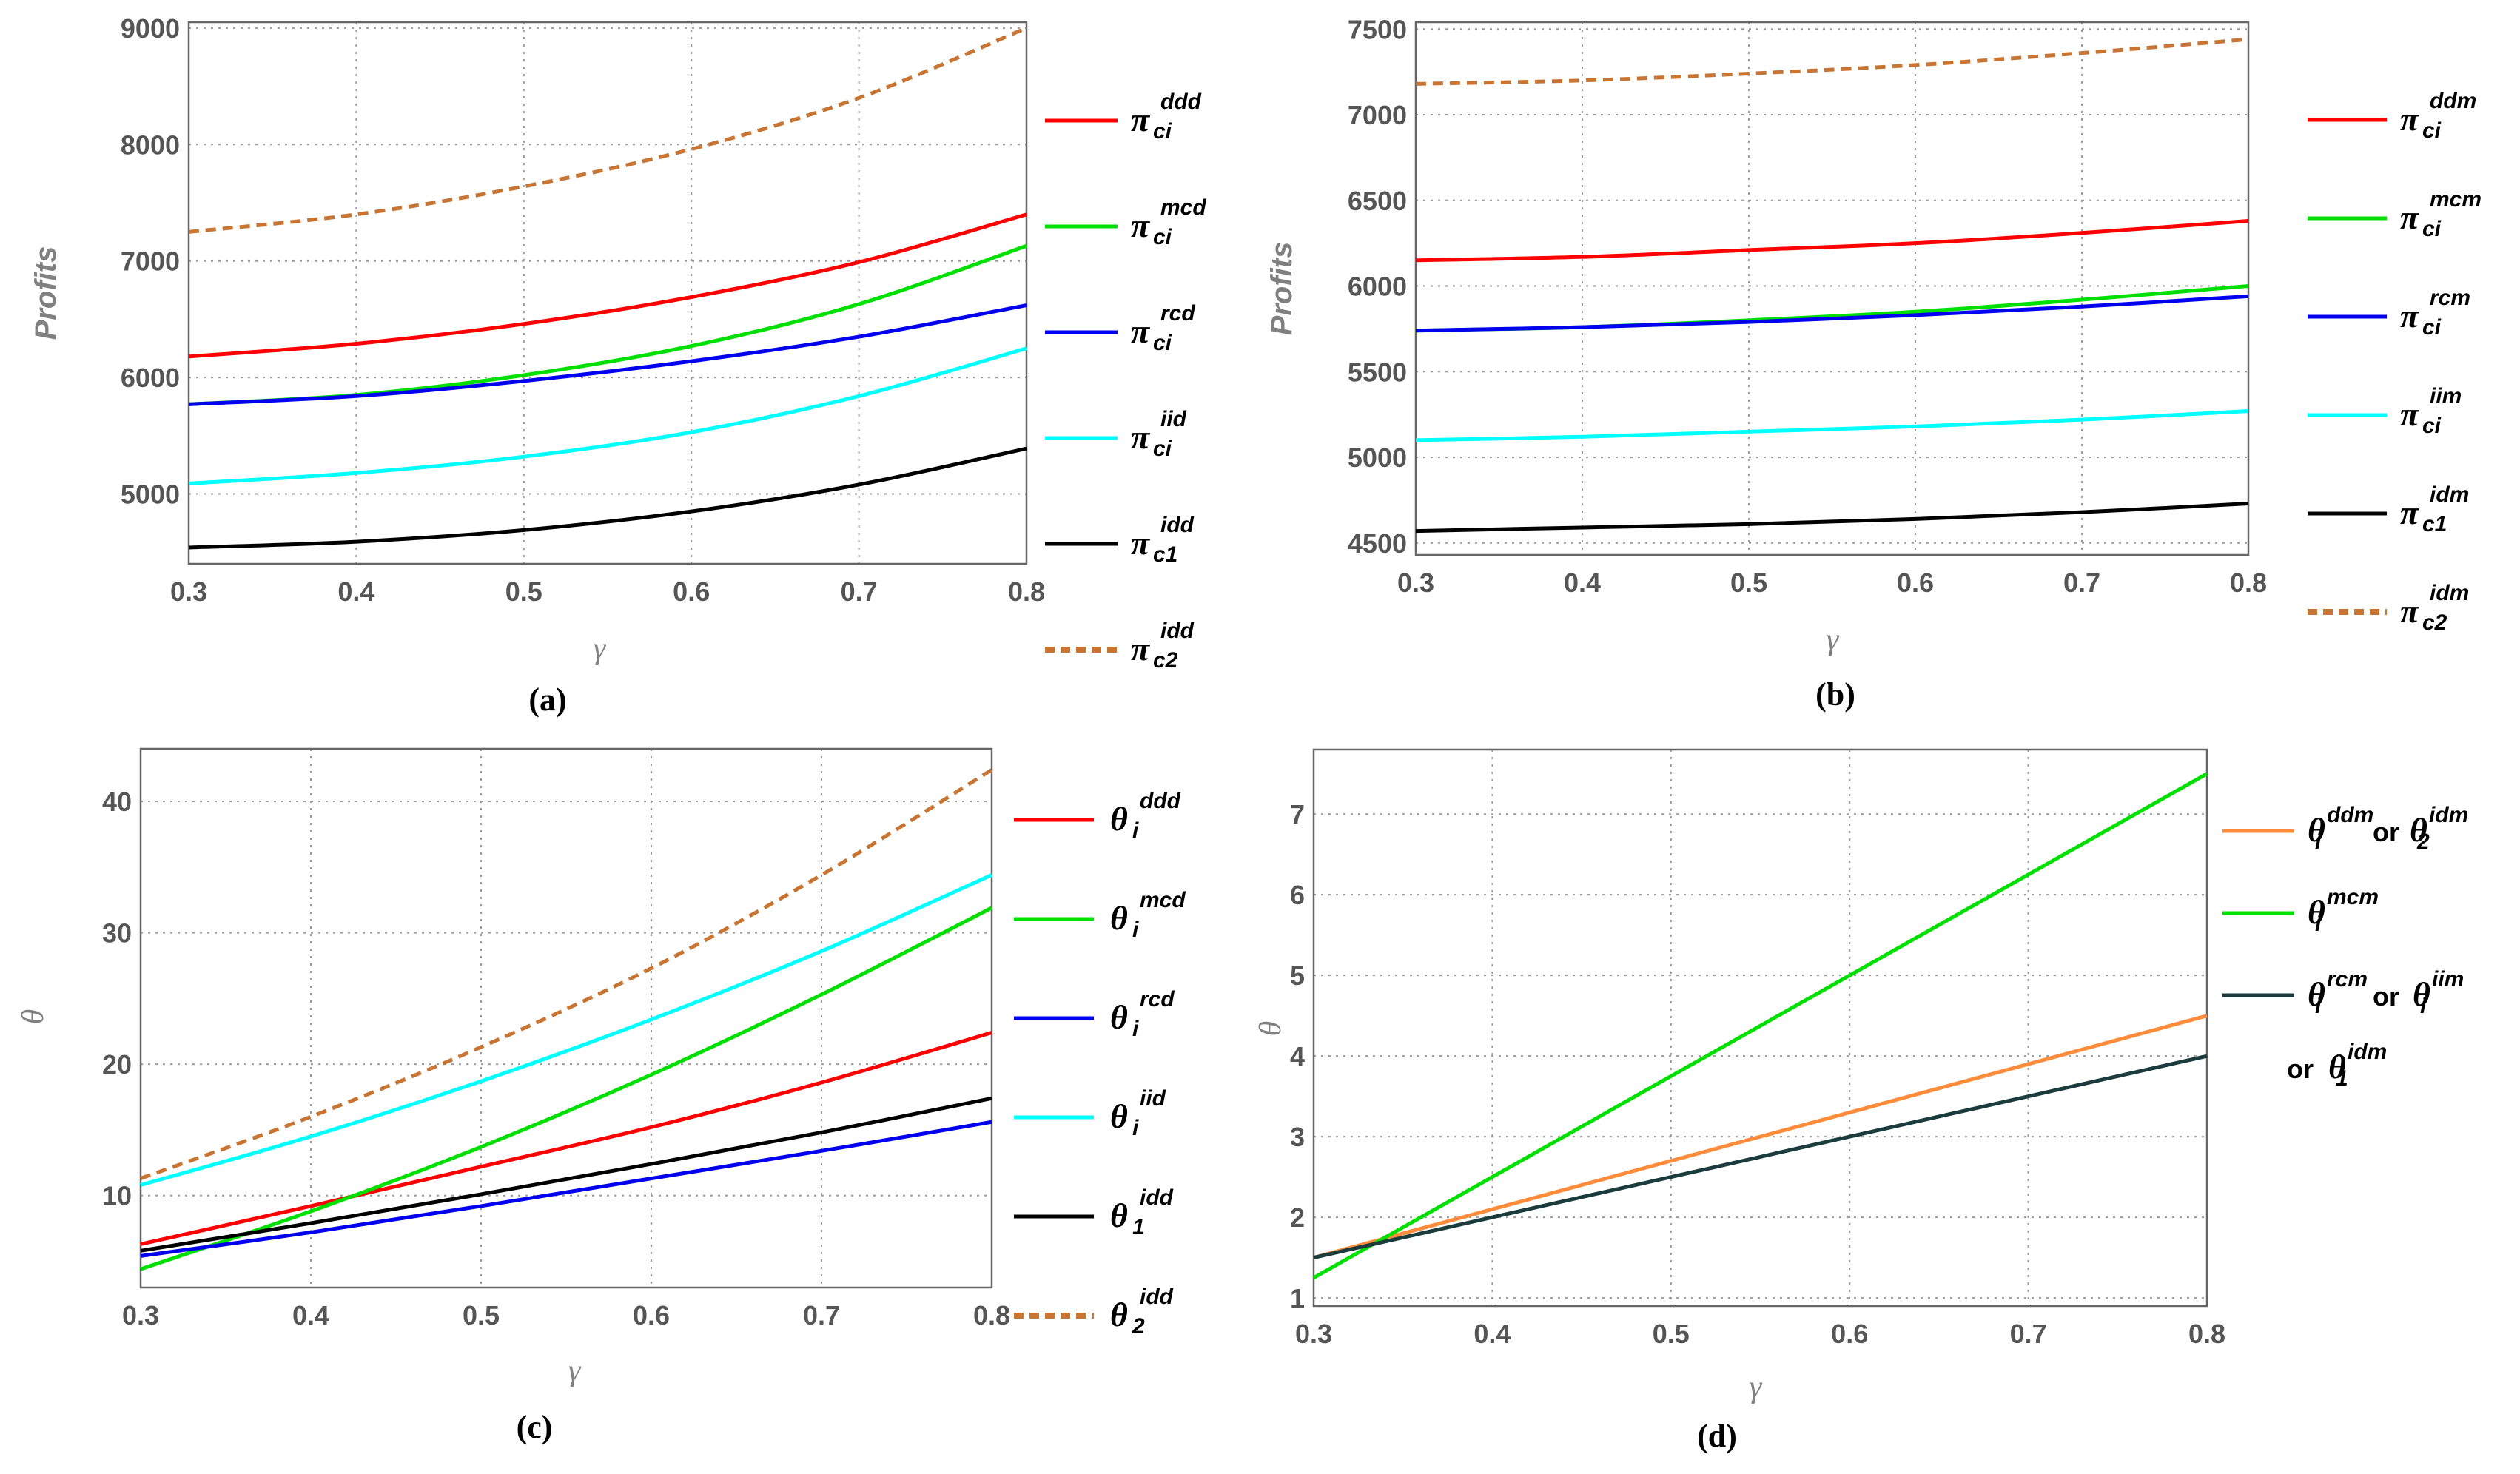  Describe the element at coordinates (1377, 543) in the screenshot. I see `y-tick-label: 4500` at that location.